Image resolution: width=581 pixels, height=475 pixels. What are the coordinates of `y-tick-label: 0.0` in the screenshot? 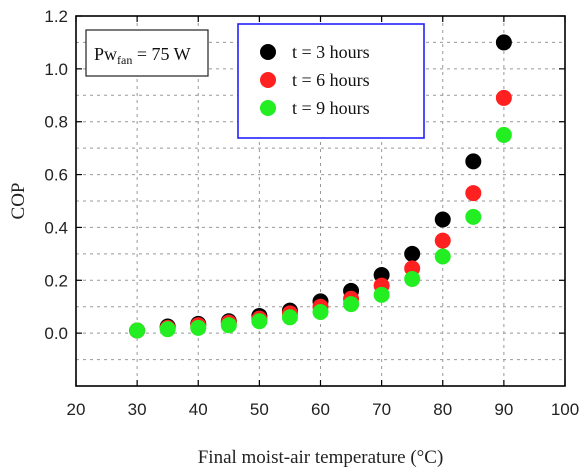 It's located at (56, 333).